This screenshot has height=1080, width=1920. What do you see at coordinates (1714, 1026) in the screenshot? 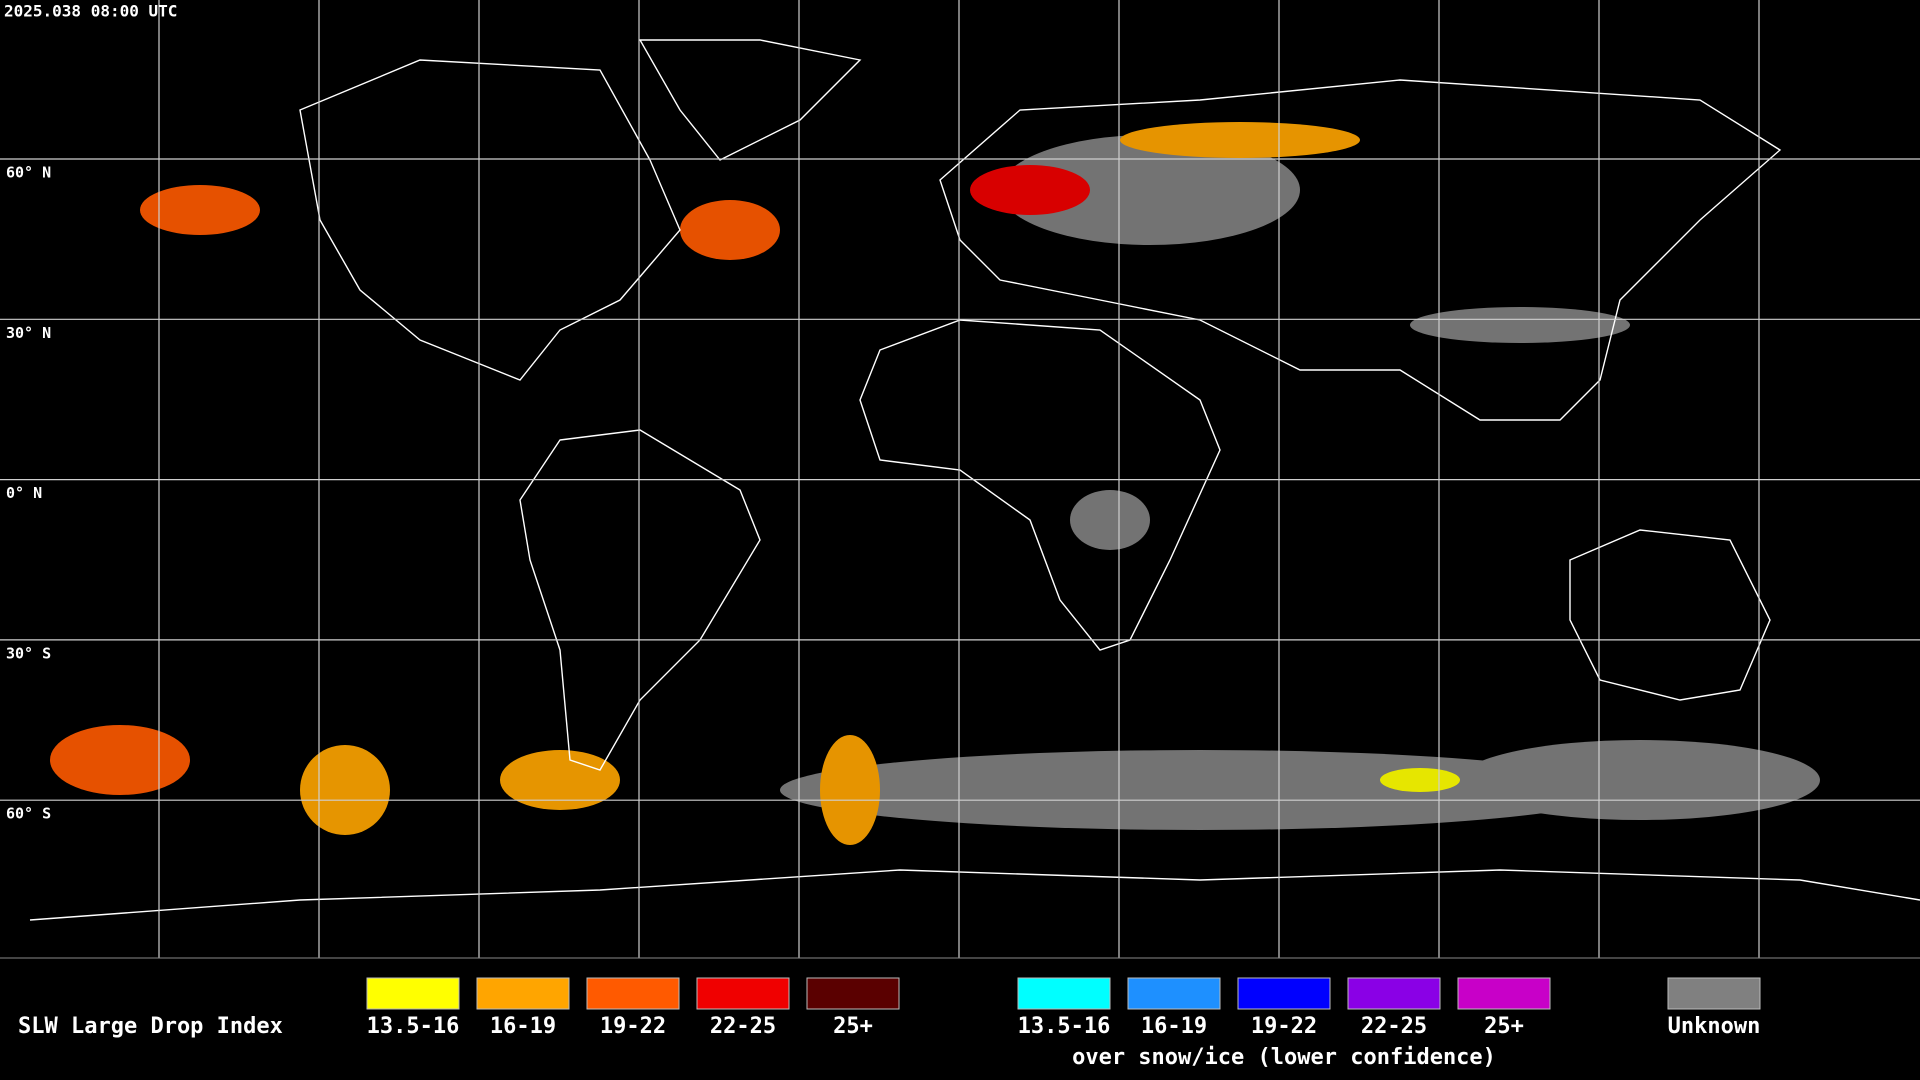
I see `legend-label: Unknown` at bounding box center [1714, 1026].